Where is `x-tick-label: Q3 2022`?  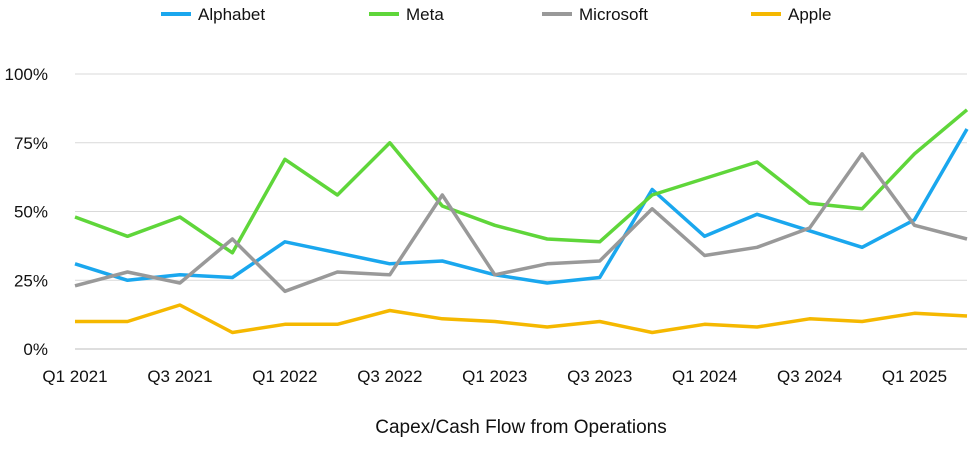
x-tick-label: Q3 2022 is located at coordinates (389, 376).